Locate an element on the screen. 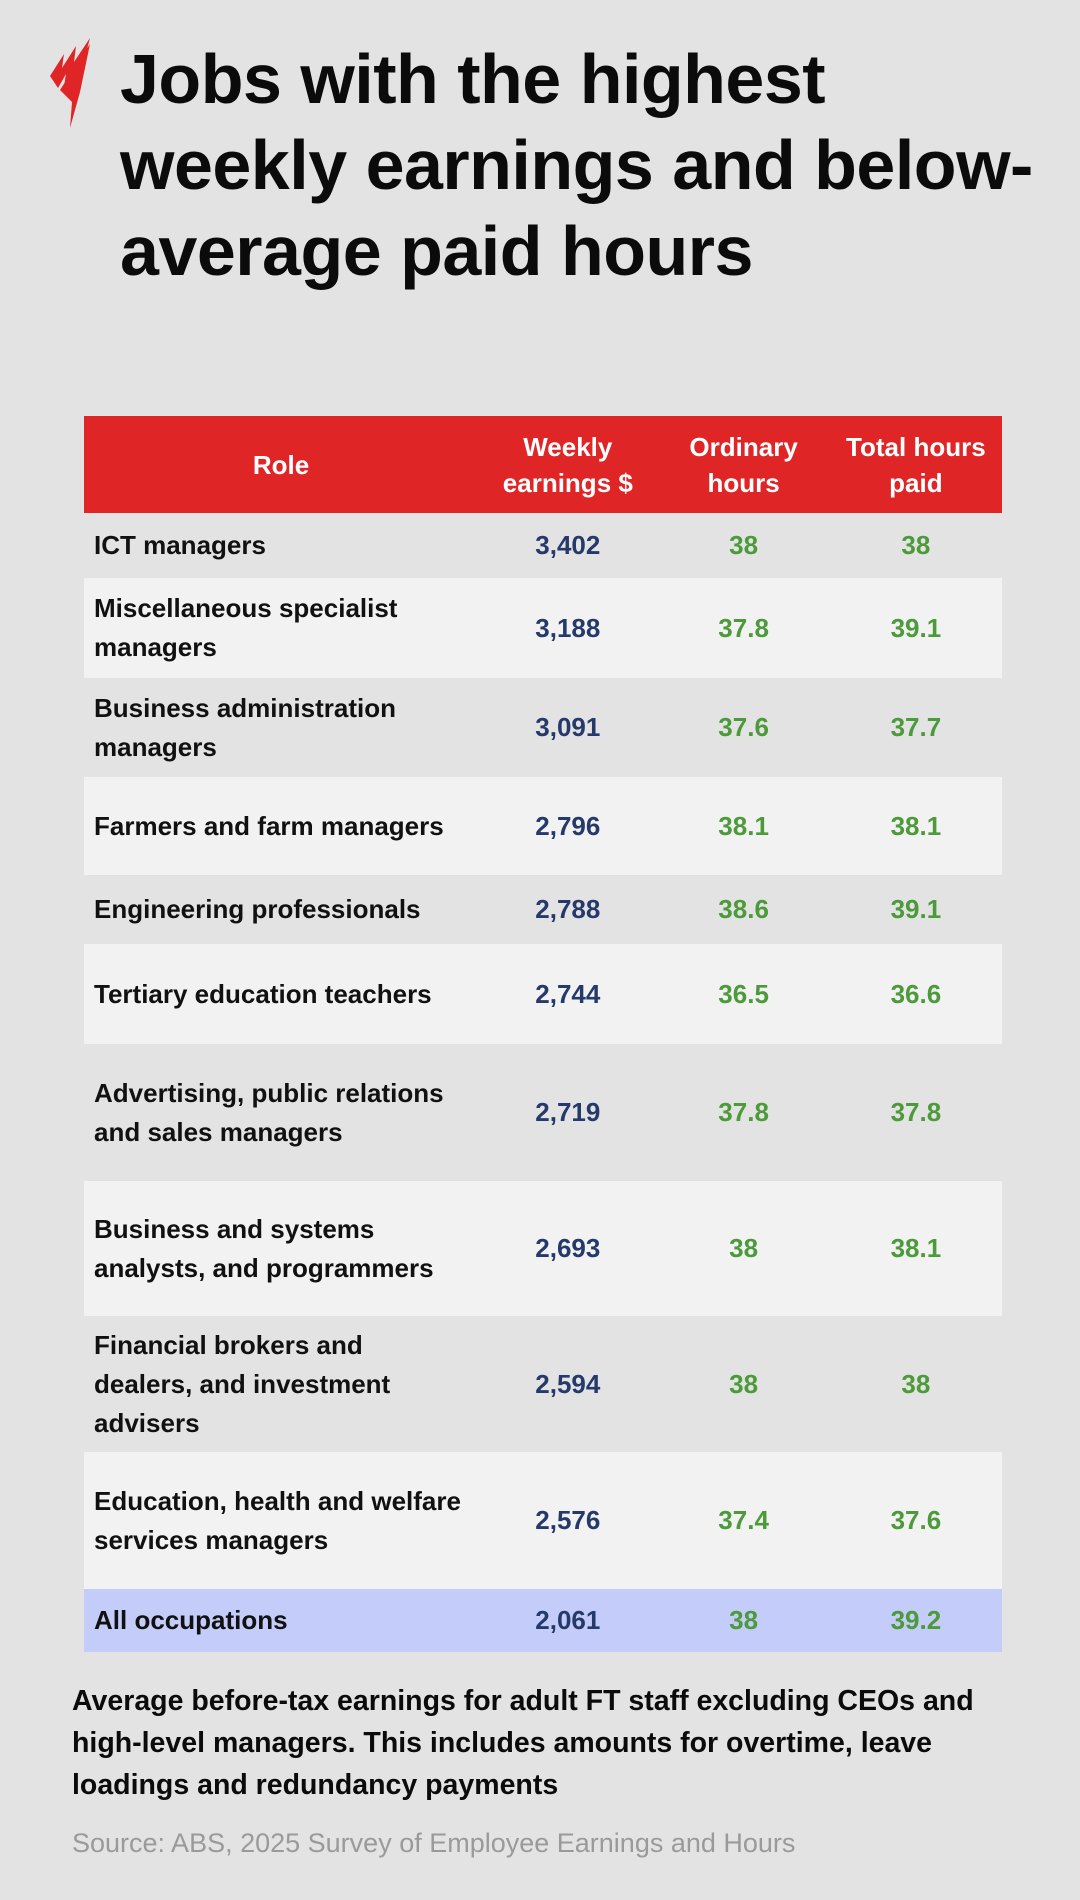  cell-weekly: 2,788 is located at coordinates (568, 909).